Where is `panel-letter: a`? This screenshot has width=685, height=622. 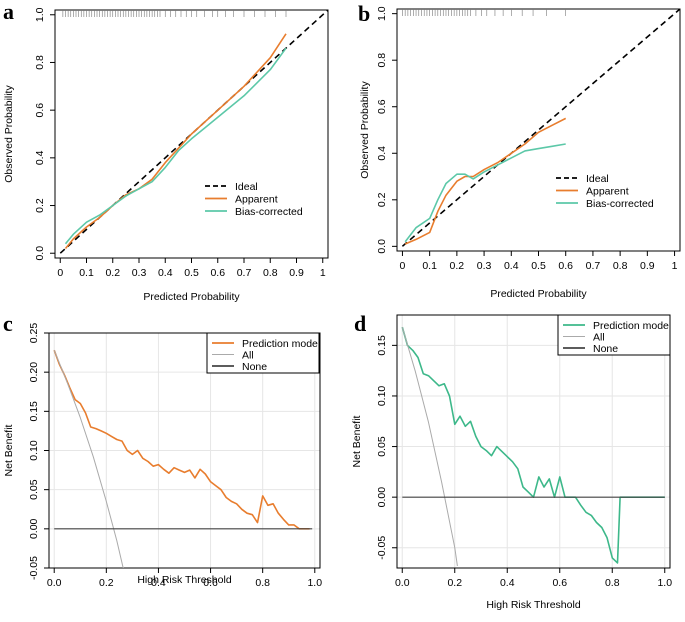 panel-letter: a is located at coordinates (8, 12).